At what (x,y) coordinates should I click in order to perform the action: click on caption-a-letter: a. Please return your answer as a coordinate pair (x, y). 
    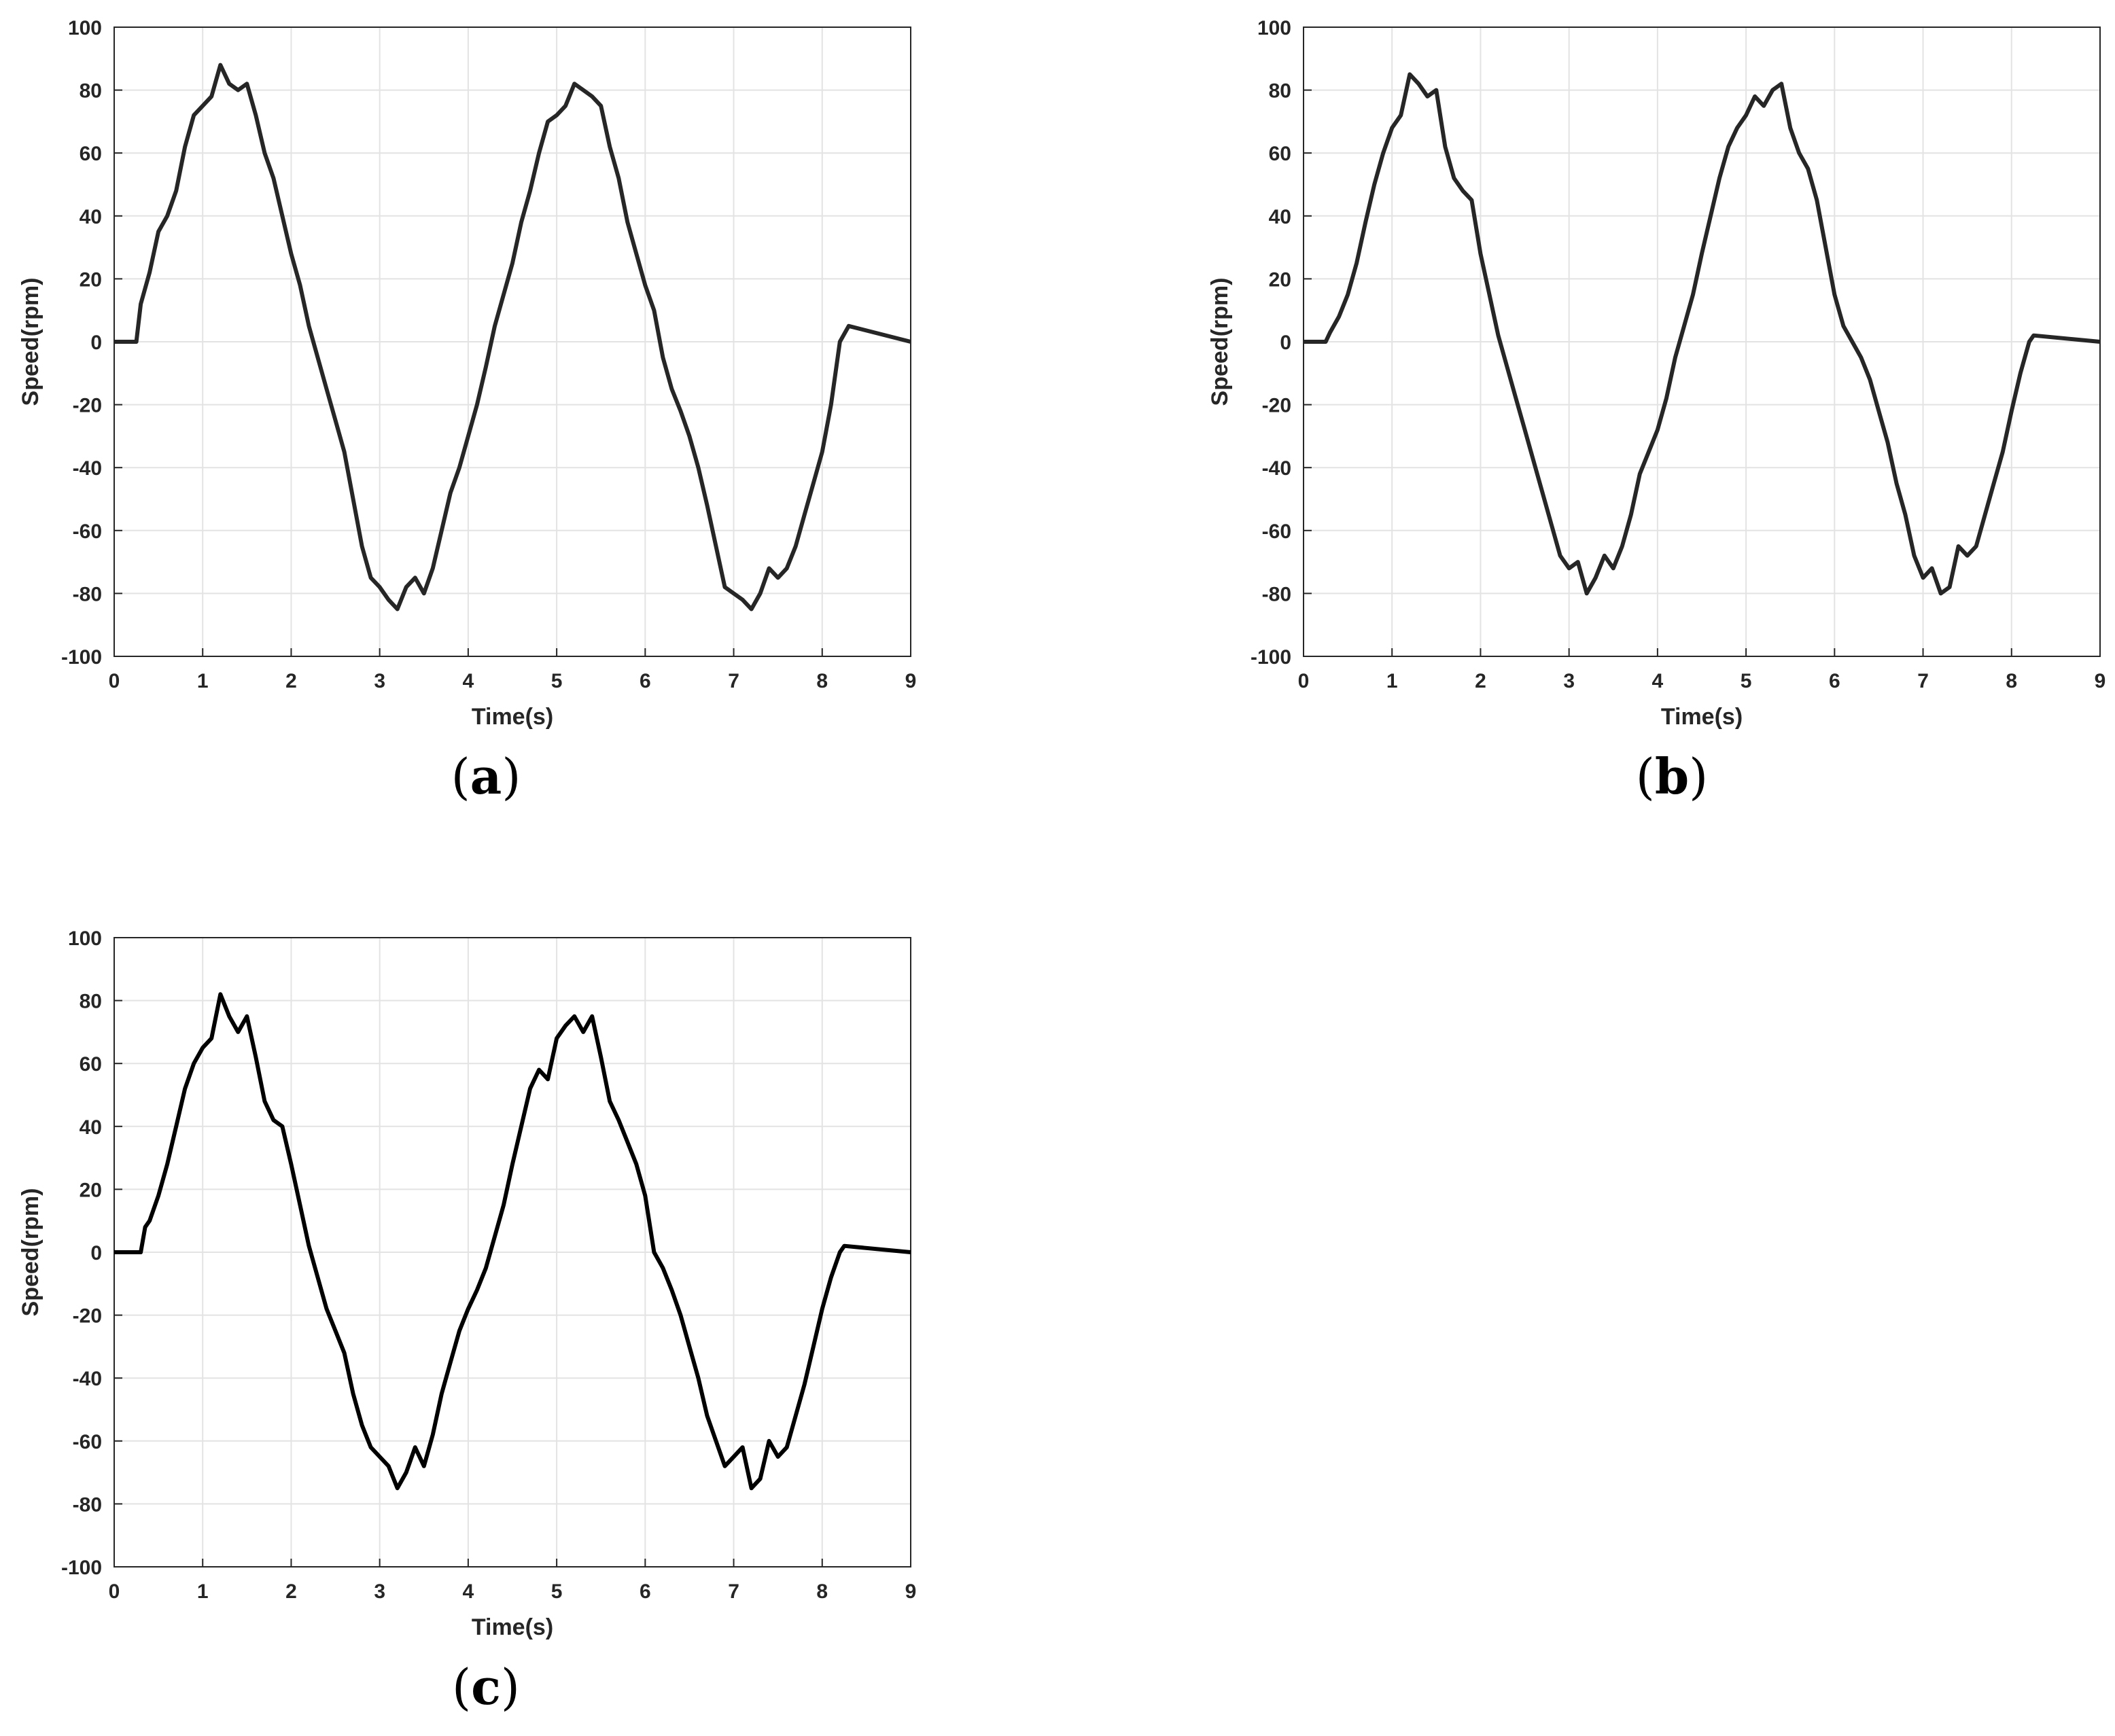
    Looking at the image, I should click on (486, 776).